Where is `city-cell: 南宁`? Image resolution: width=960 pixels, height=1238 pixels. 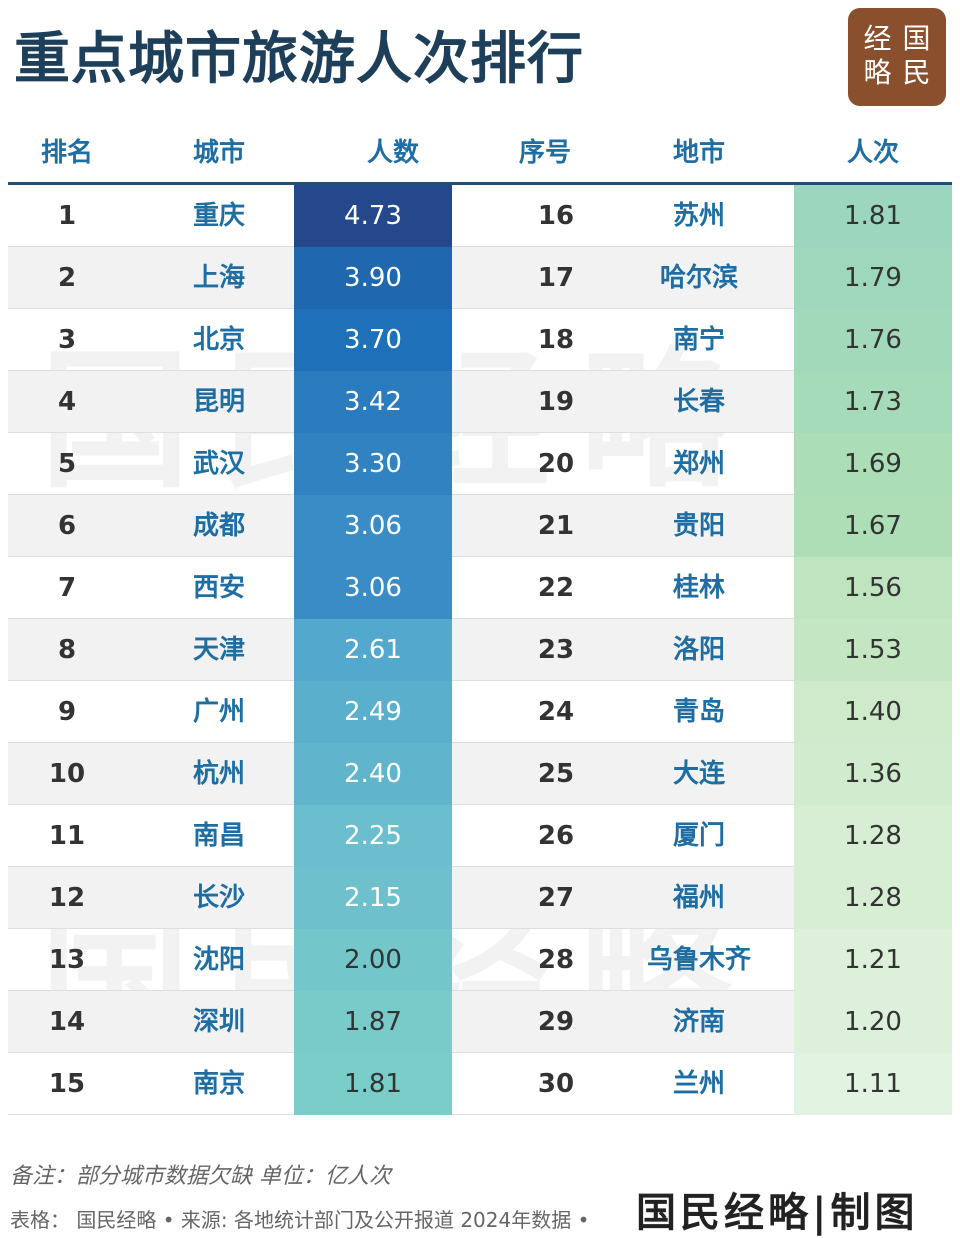
city-cell: 南宁 is located at coordinates (699, 340).